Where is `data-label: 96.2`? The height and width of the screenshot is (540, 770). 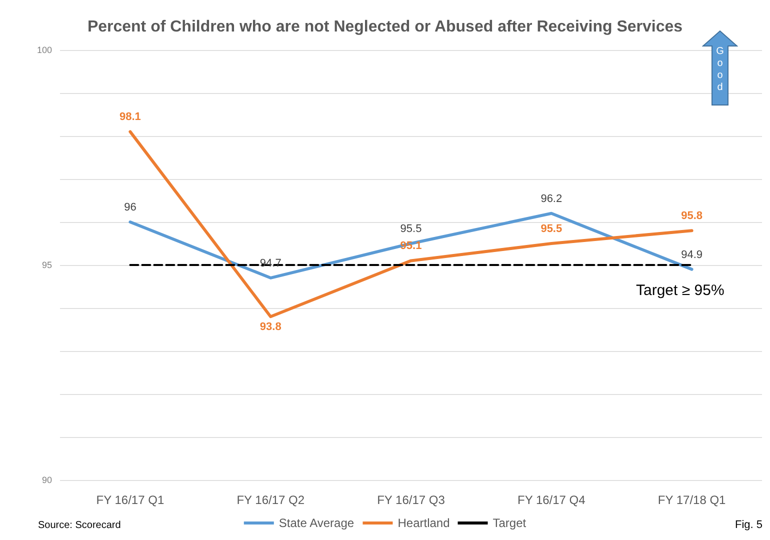 data-label: 96.2 is located at coordinates (551, 198).